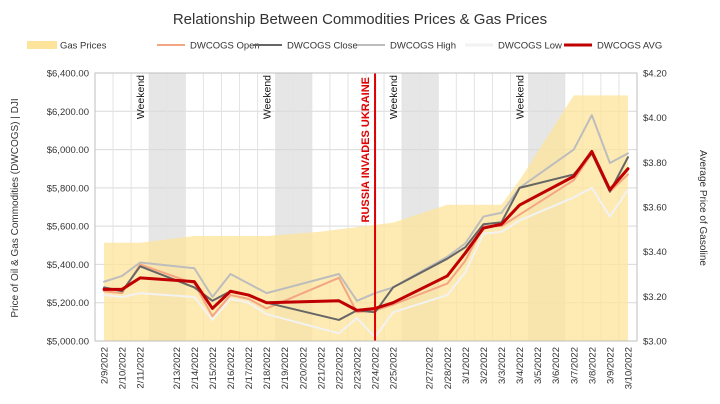 The height and width of the screenshot is (404, 720). What do you see at coordinates (538, 365) in the screenshot?
I see `x-tick-label: 3/5/2022` at bounding box center [538, 365].